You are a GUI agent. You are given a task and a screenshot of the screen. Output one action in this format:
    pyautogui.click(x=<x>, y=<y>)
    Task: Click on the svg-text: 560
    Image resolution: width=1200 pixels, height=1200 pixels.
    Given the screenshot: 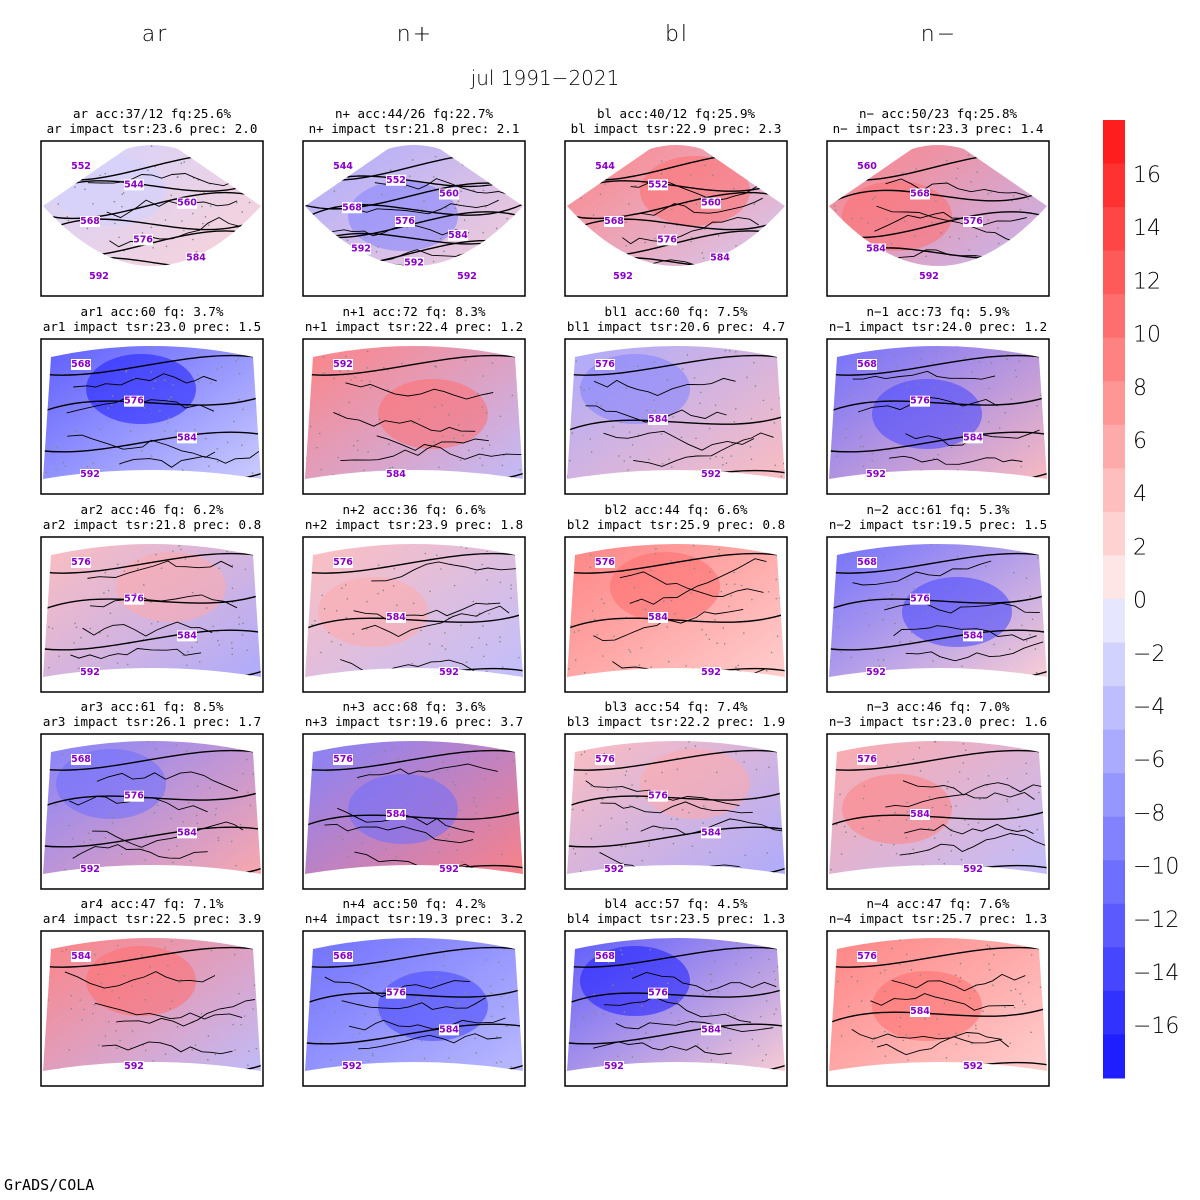 What is the action you would take?
    pyautogui.click(x=449, y=194)
    